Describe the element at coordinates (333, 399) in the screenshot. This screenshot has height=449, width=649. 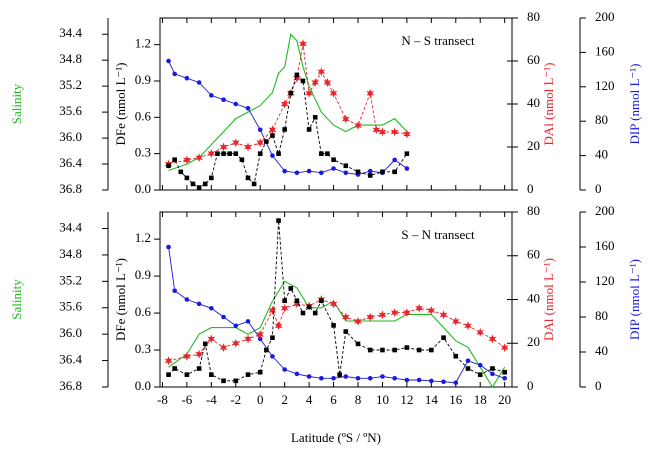
I see `x-tick-label: 6` at that location.